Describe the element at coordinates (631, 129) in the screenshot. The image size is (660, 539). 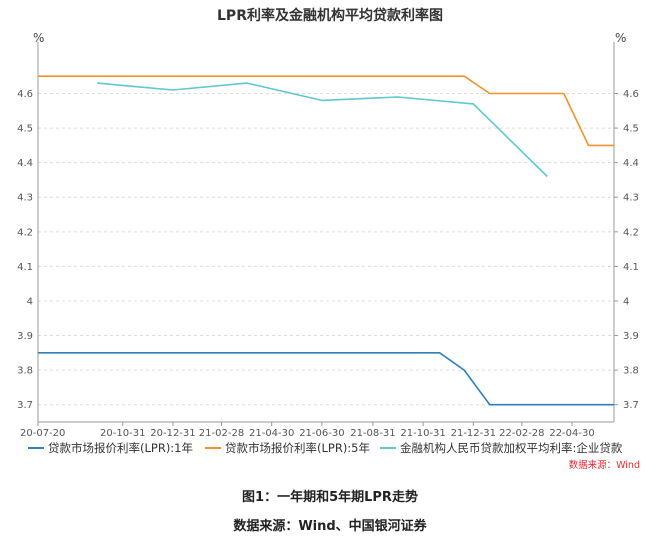
I see `y-tick-label-right: 4.5` at that location.